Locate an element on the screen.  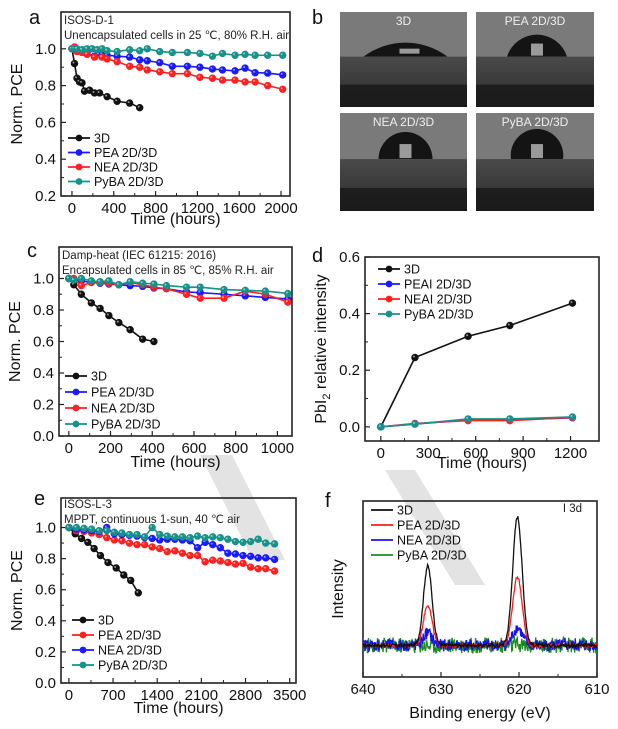
x-tick-label: 1000 is located at coordinates (277, 448).